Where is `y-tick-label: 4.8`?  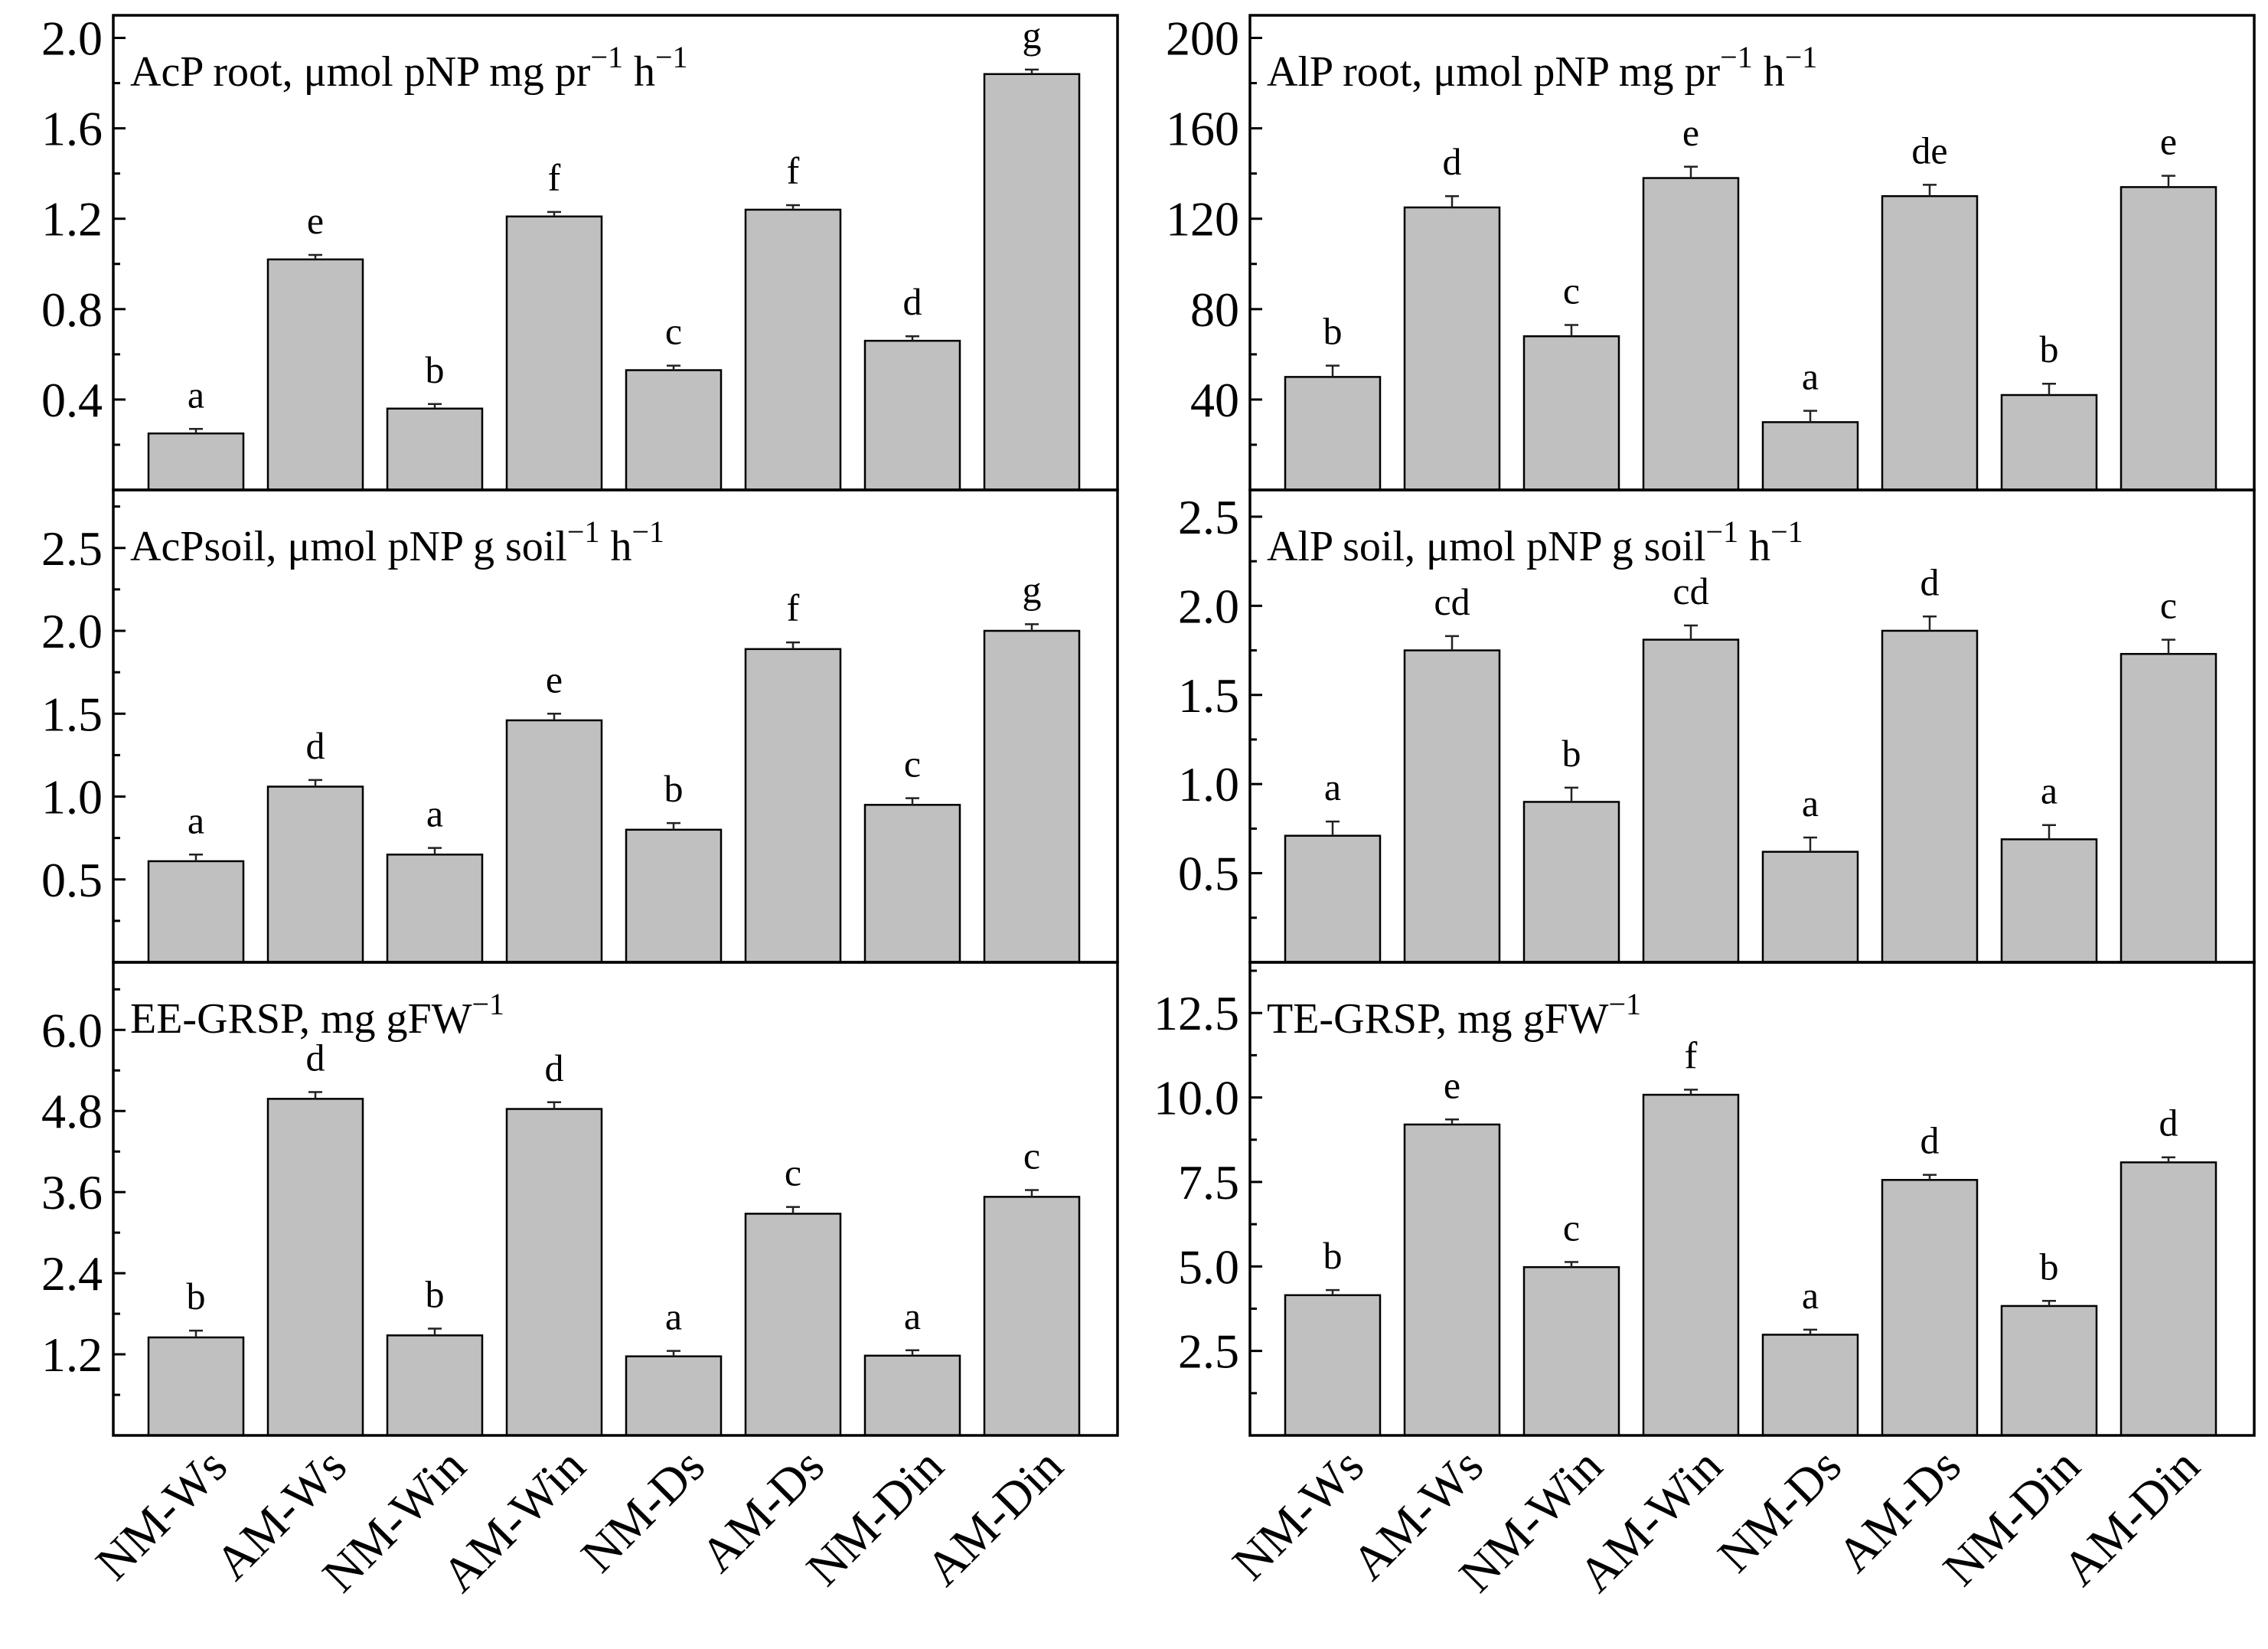 y-tick-label: 4.8 is located at coordinates (72, 1111).